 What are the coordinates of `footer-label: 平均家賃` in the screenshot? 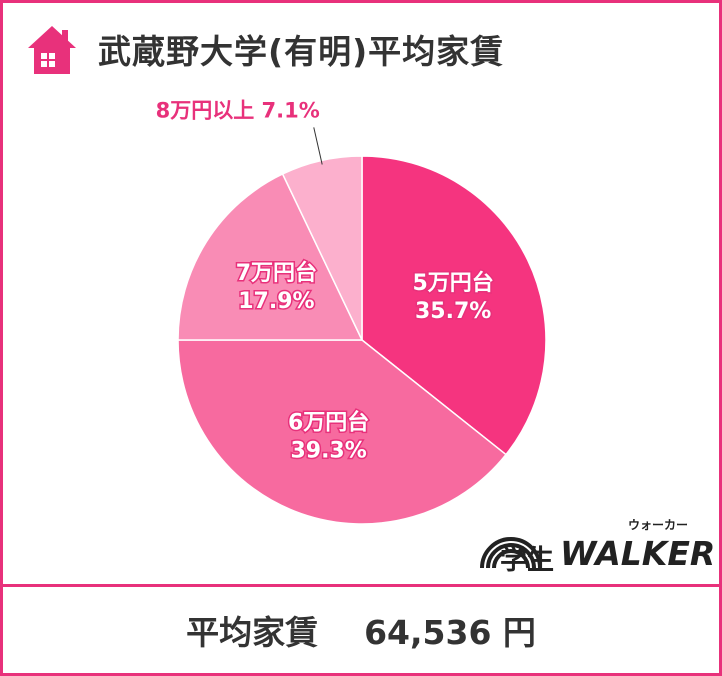 It's located at (252, 632).